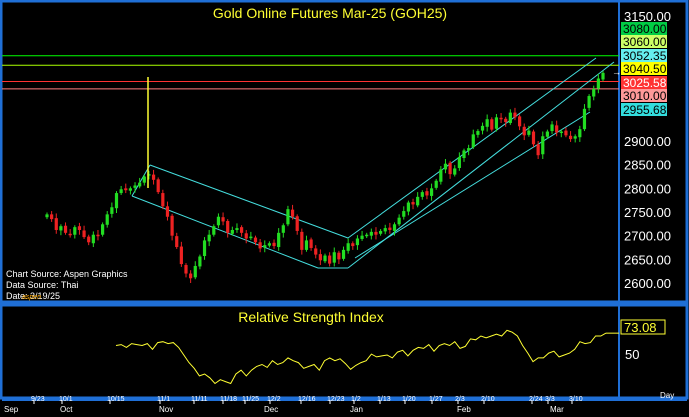 The height and width of the screenshot is (417, 689). I want to click on chart-title: Gold Online Futures Mar-25 (GOH25), so click(330, 13).